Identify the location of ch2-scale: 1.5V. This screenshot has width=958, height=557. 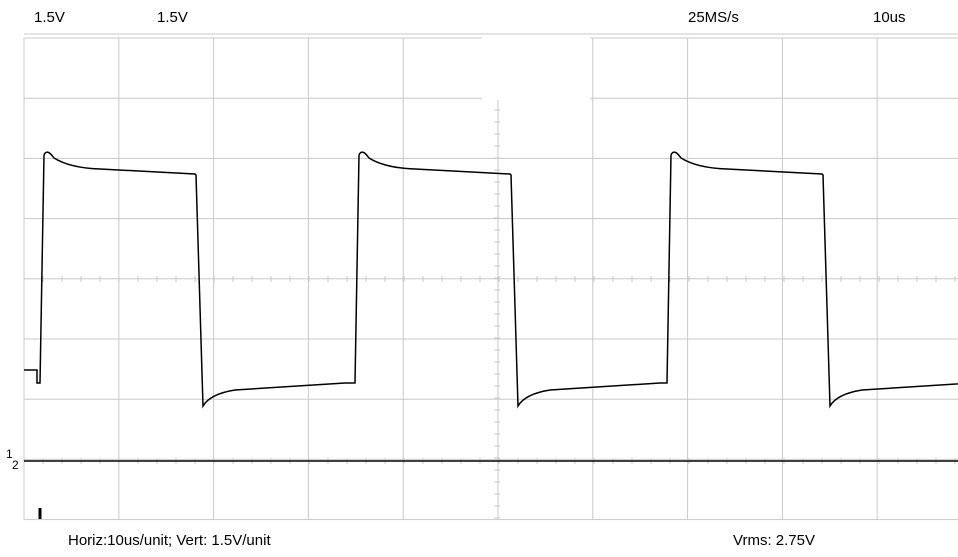
(172, 17).